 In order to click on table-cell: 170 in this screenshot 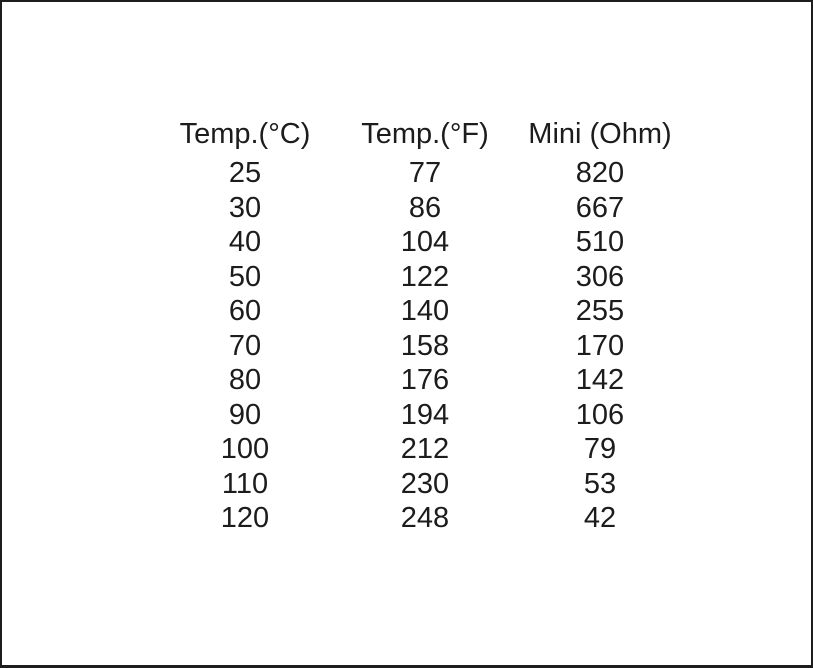, I will do `click(600, 345)`.